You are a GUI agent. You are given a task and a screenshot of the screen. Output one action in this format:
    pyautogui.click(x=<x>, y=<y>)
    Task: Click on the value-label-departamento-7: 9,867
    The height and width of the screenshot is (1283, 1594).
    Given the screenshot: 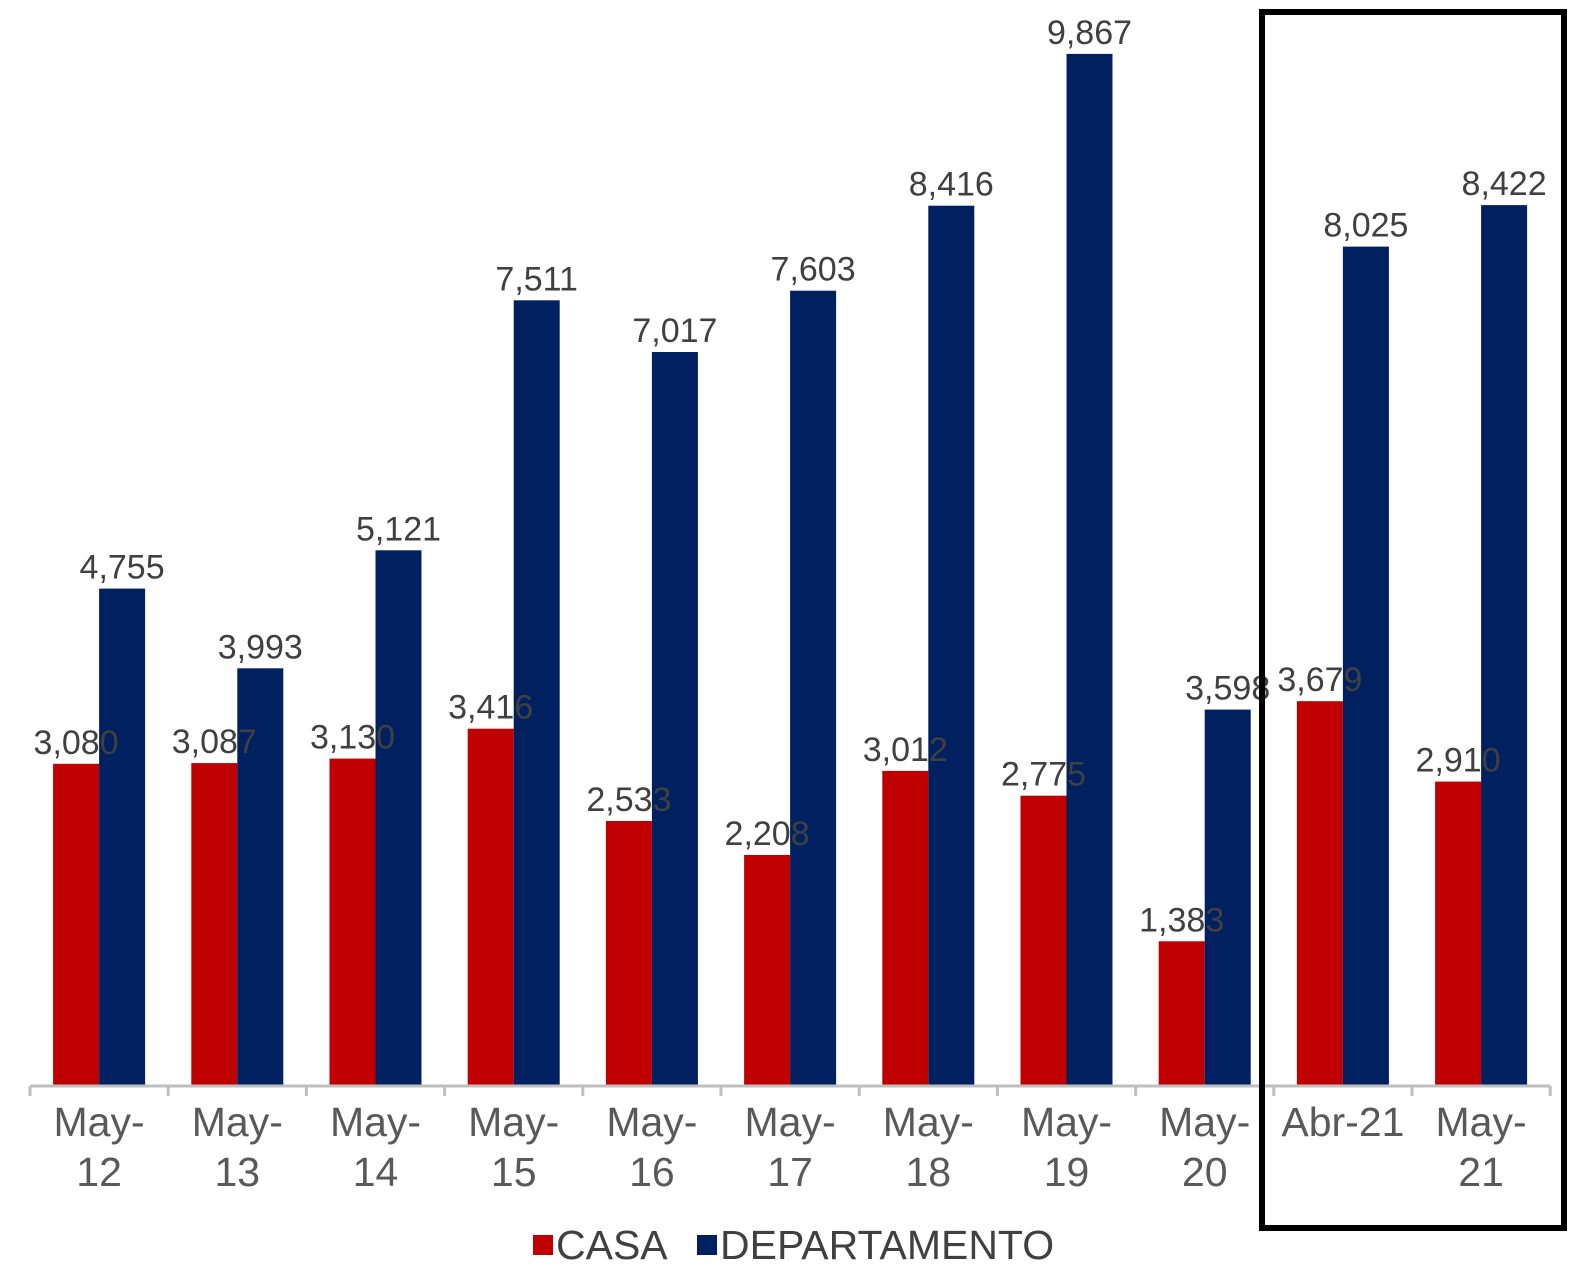 What is the action you would take?
    pyautogui.click(x=1089, y=33)
    